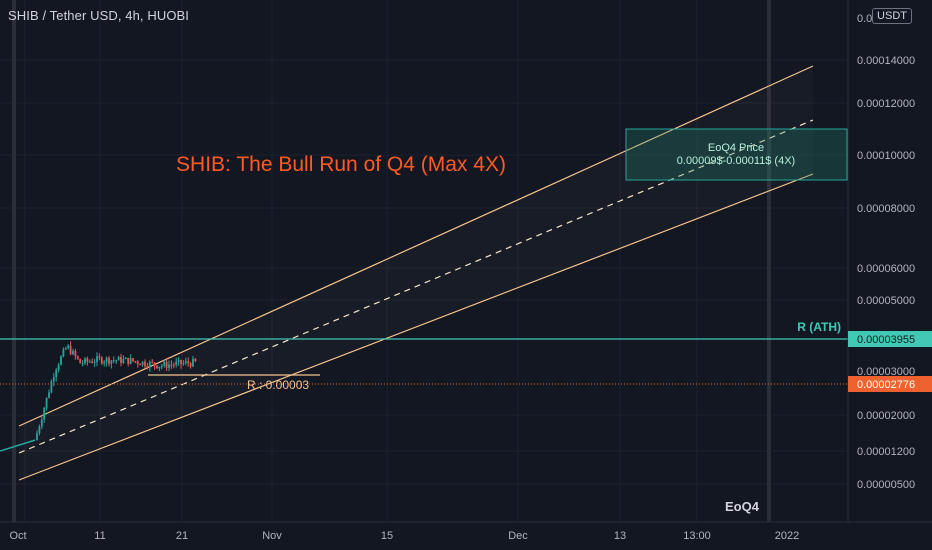 The width and height of the screenshot is (932, 550). I want to click on x-tick-label: 15, so click(387, 536).